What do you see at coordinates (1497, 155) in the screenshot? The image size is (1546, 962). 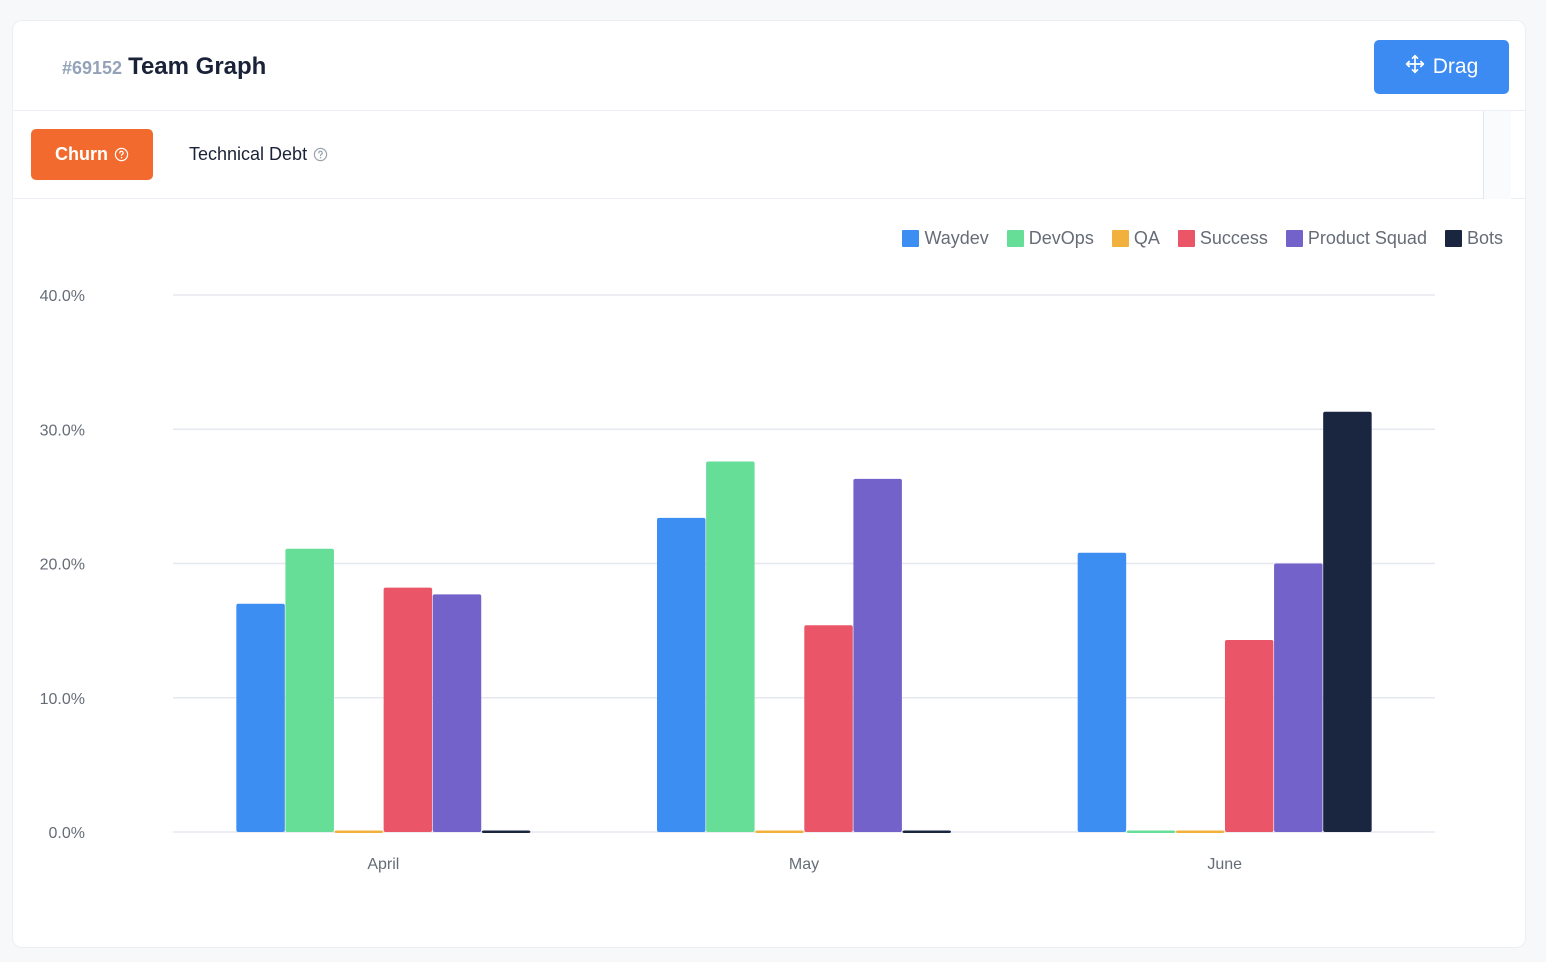 I see `tabs-scrollbar` at bounding box center [1497, 155].